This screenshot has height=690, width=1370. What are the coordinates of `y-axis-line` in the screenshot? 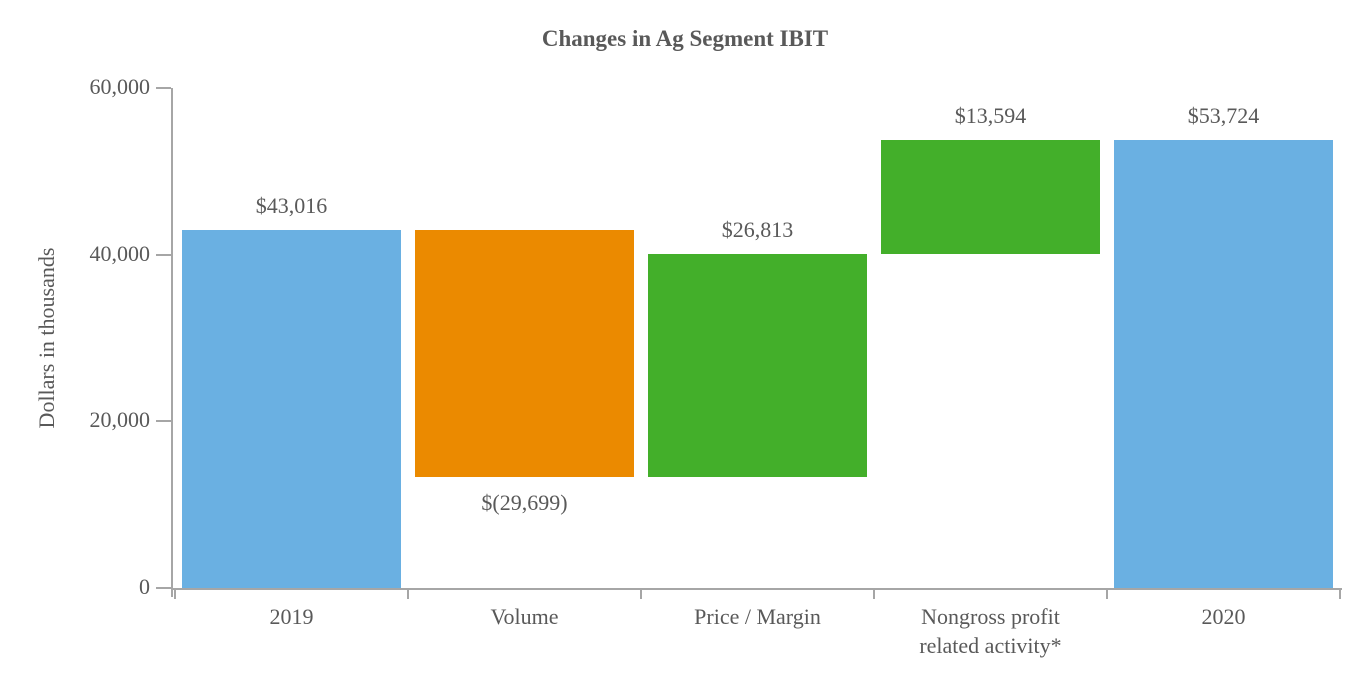 It's located at (172, 342).